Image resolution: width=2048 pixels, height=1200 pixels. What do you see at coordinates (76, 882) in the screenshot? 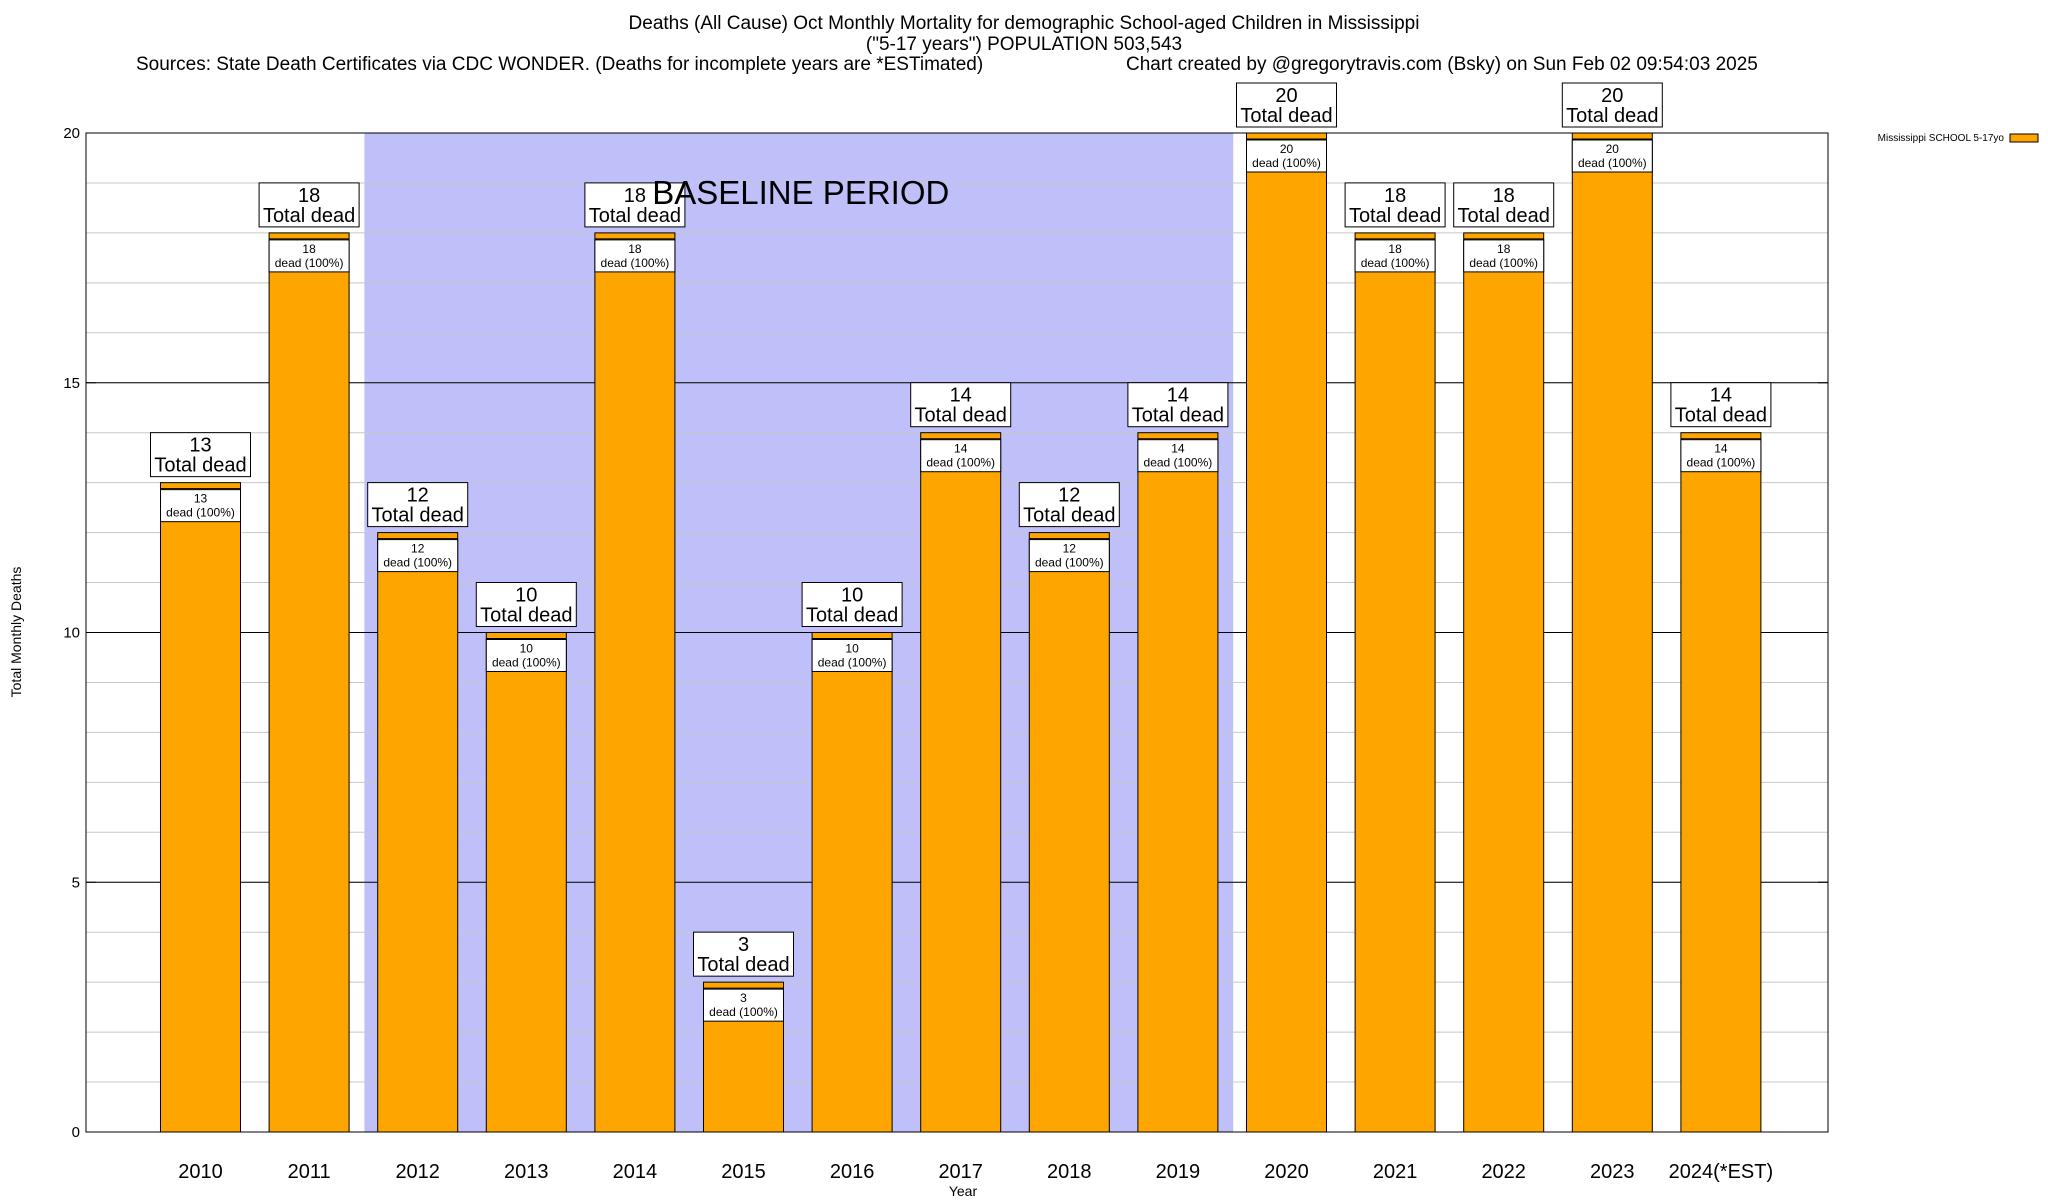
I see `y-tick-label: 5` at bounding box center [76, 882].